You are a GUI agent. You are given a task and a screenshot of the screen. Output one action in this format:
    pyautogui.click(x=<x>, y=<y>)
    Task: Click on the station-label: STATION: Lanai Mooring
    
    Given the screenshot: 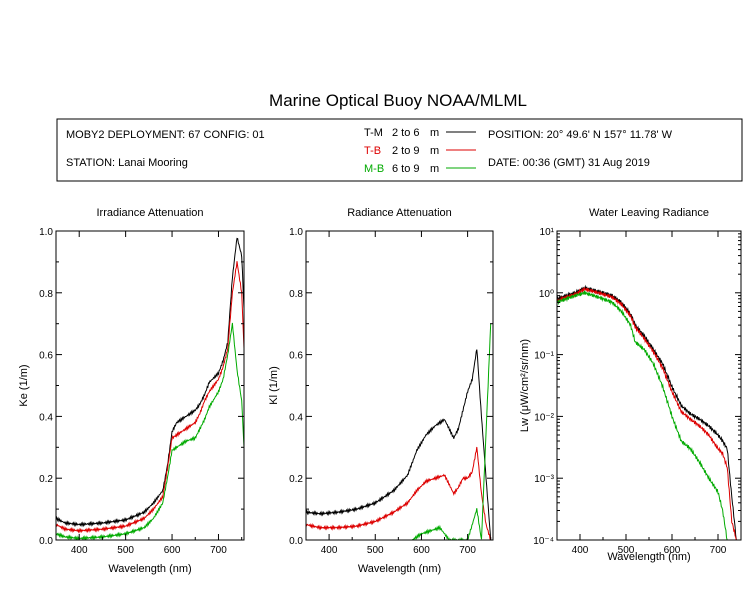 What is the action you would take?
    pyautogui.click(x=127, y=163)
    